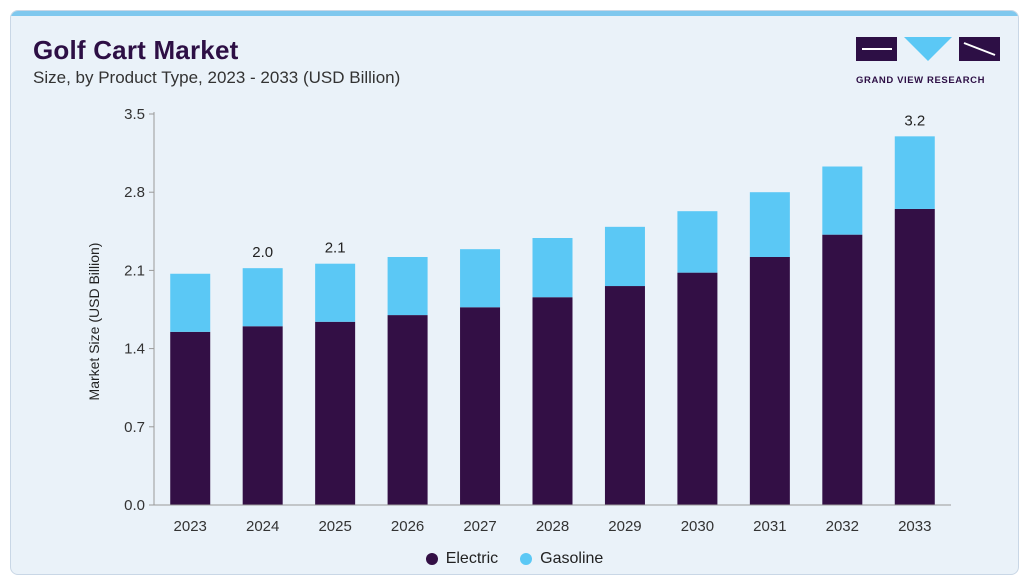  I want to click on y-tick-label: 1.4, so click(134, 349).